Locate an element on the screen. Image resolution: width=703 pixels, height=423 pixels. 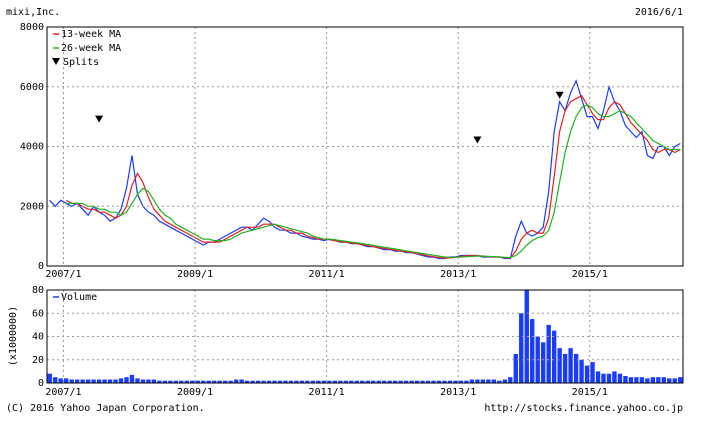
chart-title: mixi,Inc. is located at coordinates (33, 12).